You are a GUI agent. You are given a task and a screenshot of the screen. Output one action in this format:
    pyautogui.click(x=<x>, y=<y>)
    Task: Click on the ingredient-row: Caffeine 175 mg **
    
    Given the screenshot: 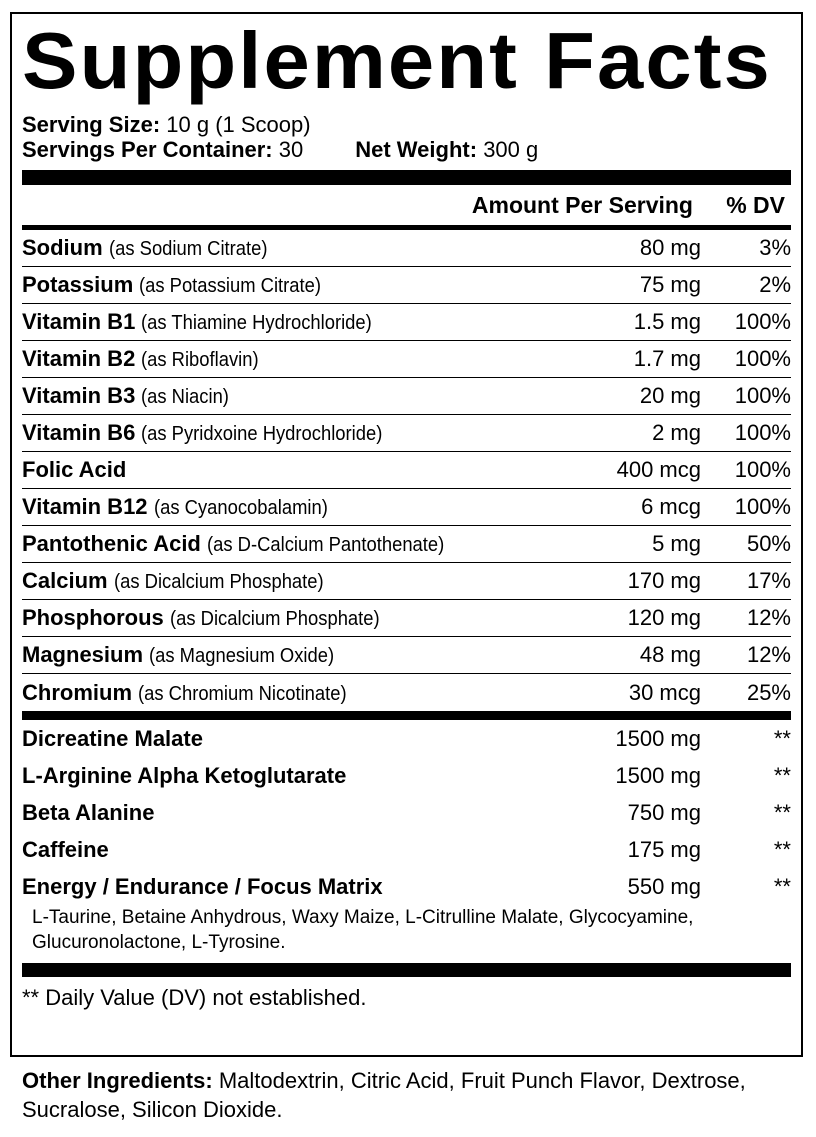 What is the action you would take?
    pyautogui.click(x=406, y=849)
    